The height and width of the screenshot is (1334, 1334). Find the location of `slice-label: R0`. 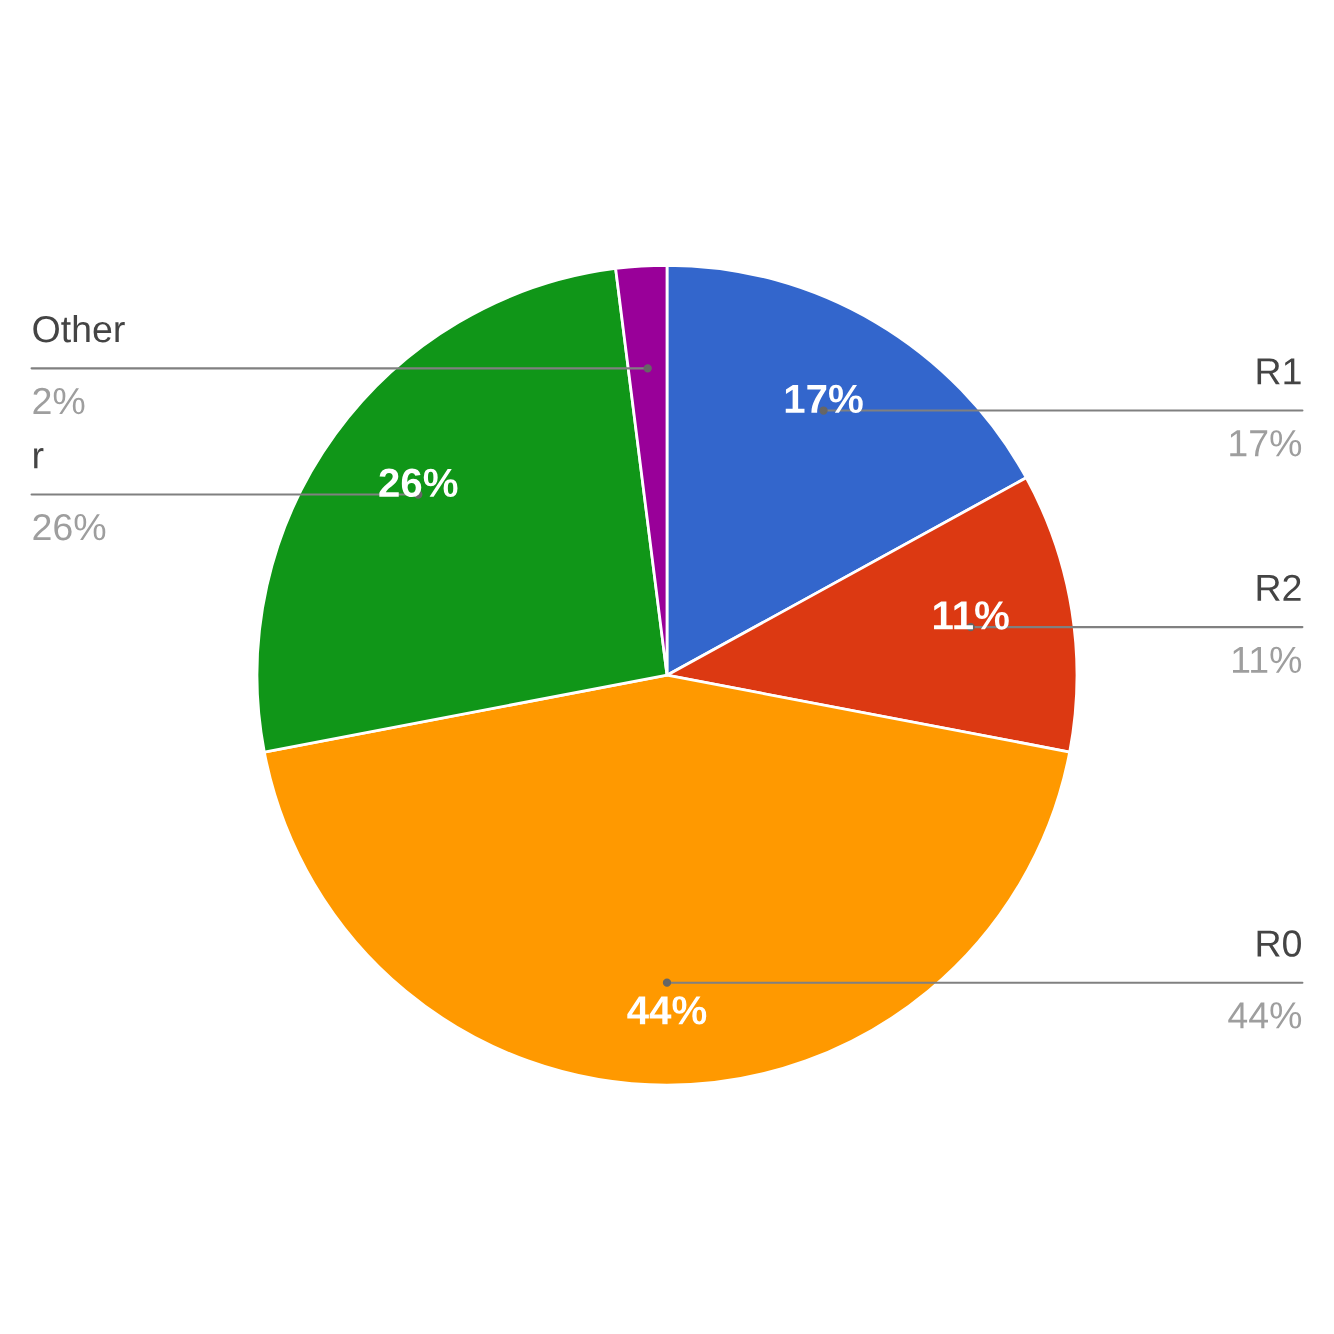

slice-label: R0 is located at coordinates (1279, 943).